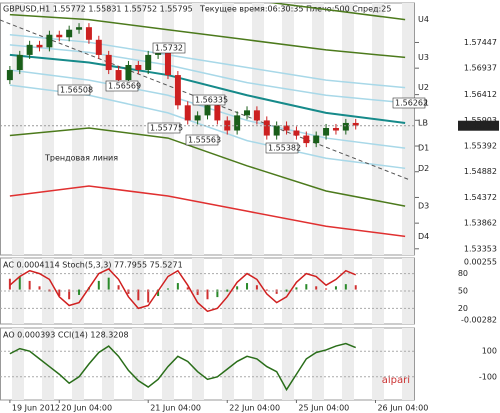 This screenshot has width=500, height=413. I want to click on stoch-line, so click(182, 290).